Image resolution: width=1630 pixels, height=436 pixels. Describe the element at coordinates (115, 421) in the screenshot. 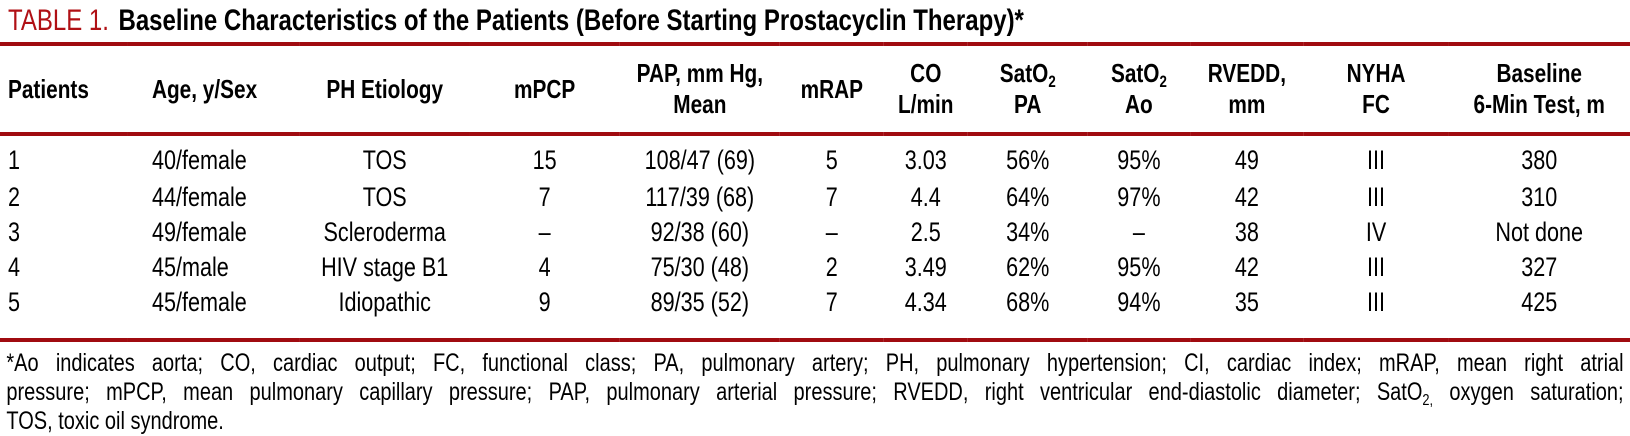

I see `footnote-line-3: TOS, toxic oil syndrome.` at that location.